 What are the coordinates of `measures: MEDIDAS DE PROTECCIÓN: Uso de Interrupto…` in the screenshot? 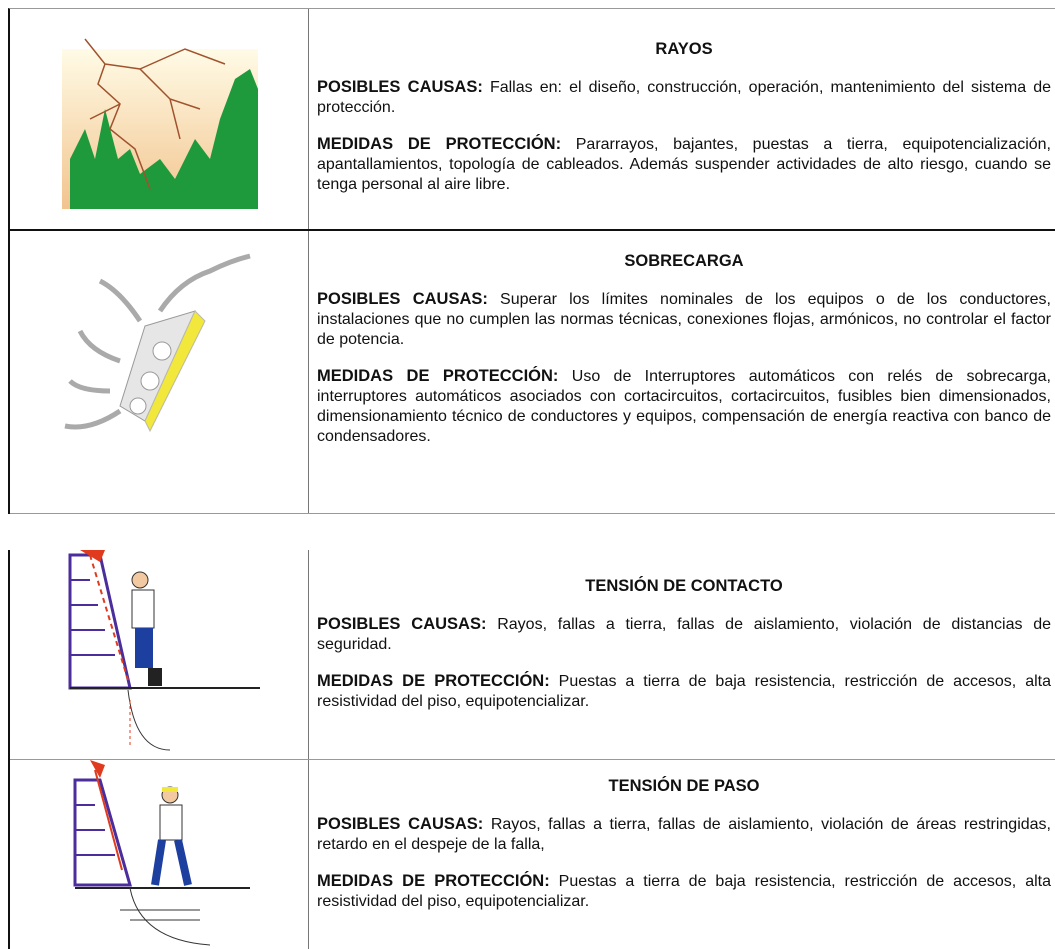 It's located at (684, 406).